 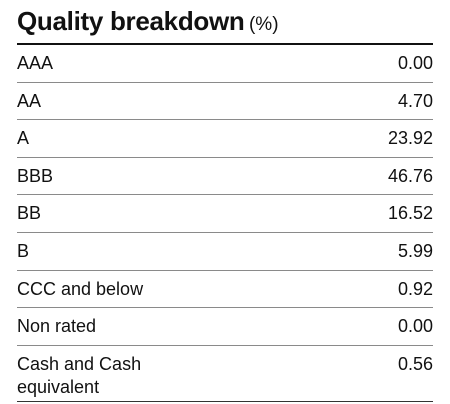 What do you see at coordinates (415, 100) in the screenshot?
I see `rating-value: 4.70` at bounding box center [415, 100].